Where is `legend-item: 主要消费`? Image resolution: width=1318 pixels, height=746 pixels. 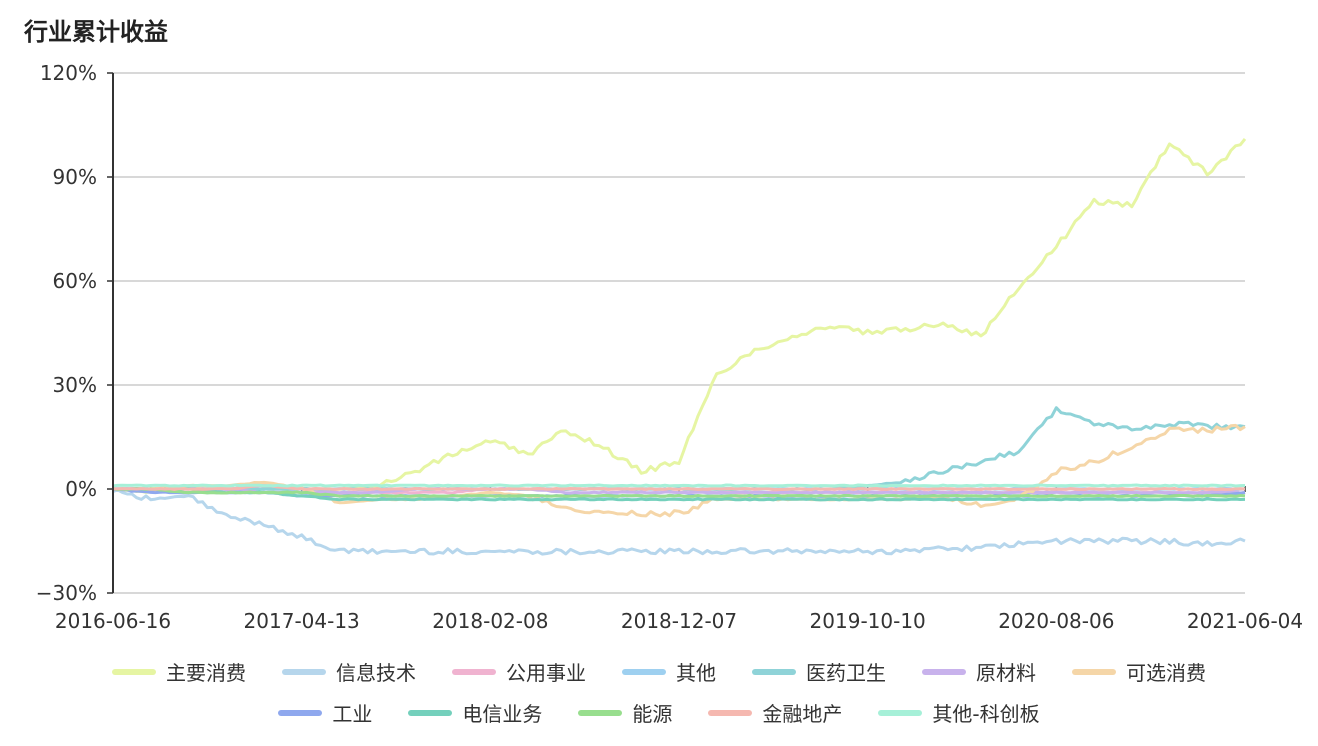
legend-item: 主要消费 is located at coordinates (179, 671).